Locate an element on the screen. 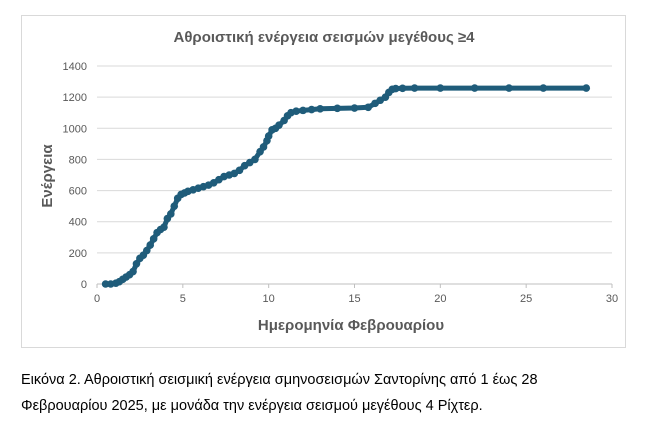 The width and height of the screenshot is (645, 424). y-tick-label: 200 is located at coordinates (78, 254).